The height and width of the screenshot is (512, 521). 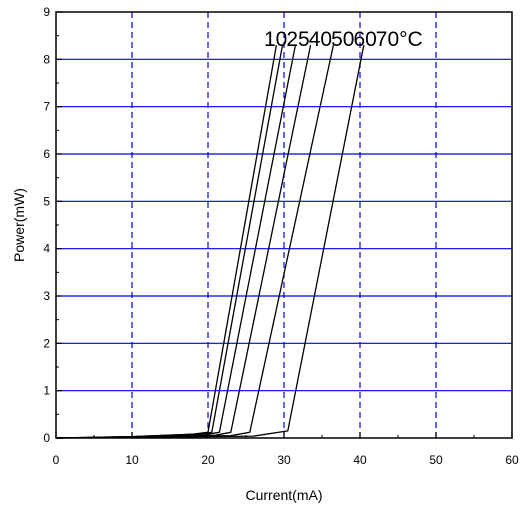 I want to click on x-tick-label: 50, so click(x=436, y=460).